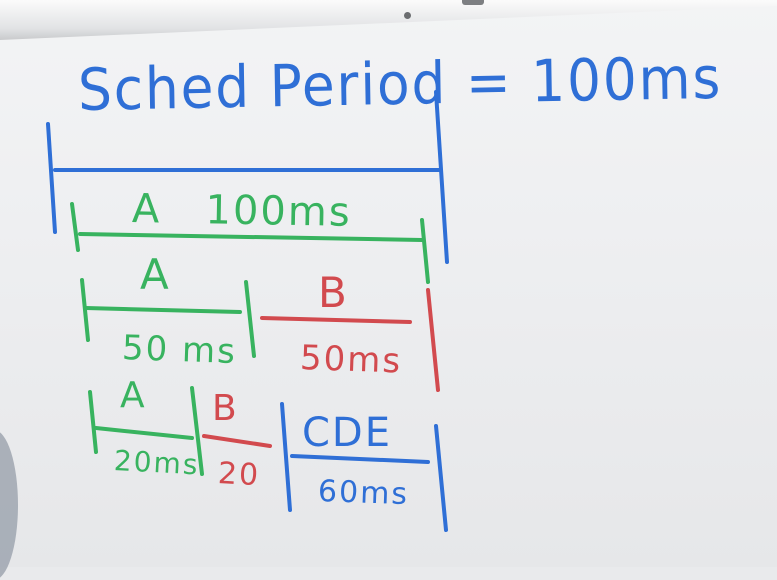 This screenshot has width=777, height=580. I want to click on row3-b-task: B, so click(225, 408).